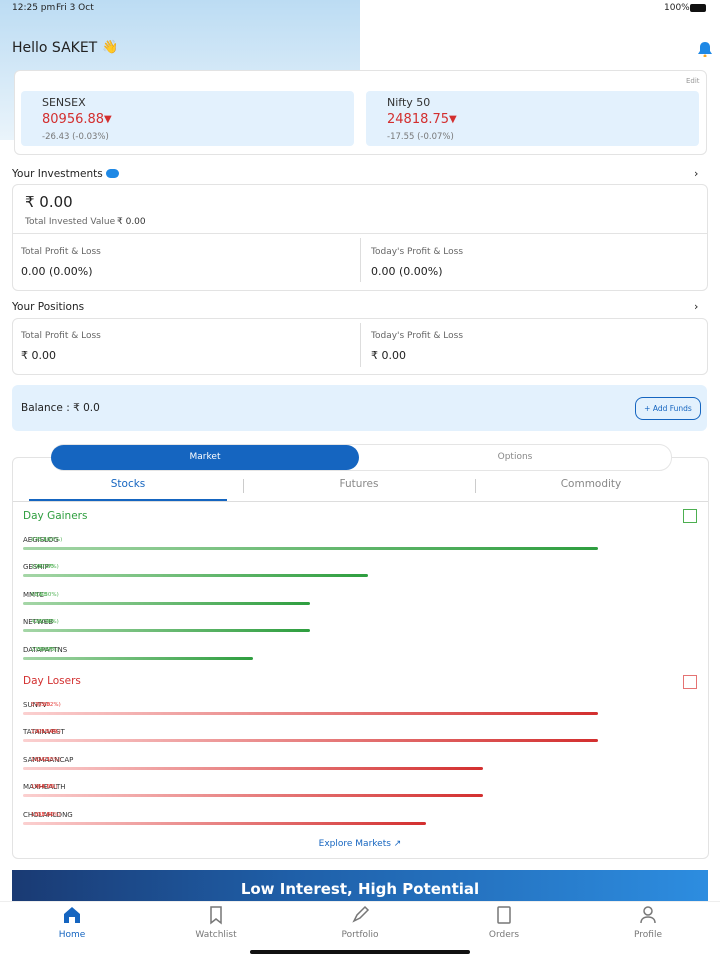  What do you see at coordinates (75, 137) in the screenshot?
I see `index-change: -26.43 (-0.03%)` at bounding box center [75, 137].